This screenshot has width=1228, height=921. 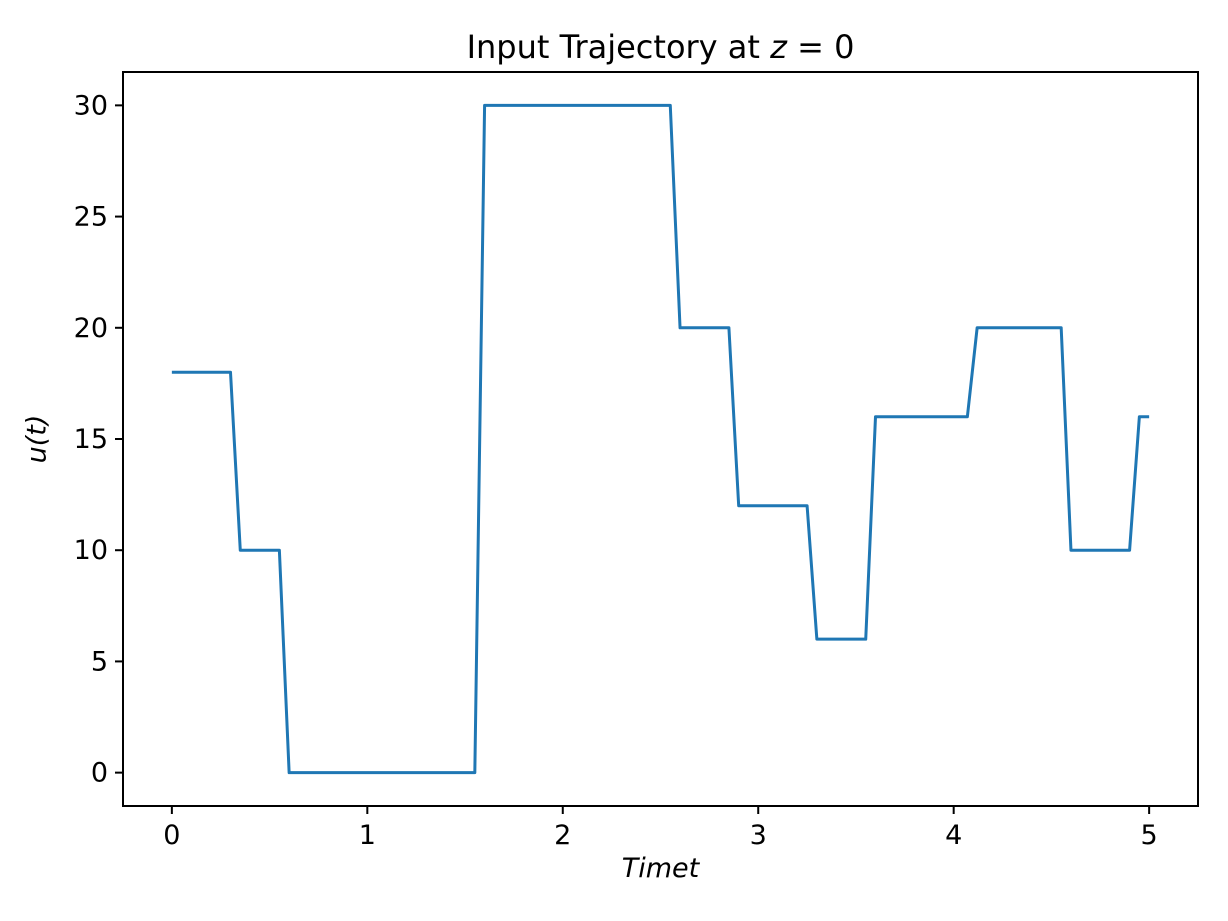 I want to click on x-tick-label: 3, so click(x=758, y=835).